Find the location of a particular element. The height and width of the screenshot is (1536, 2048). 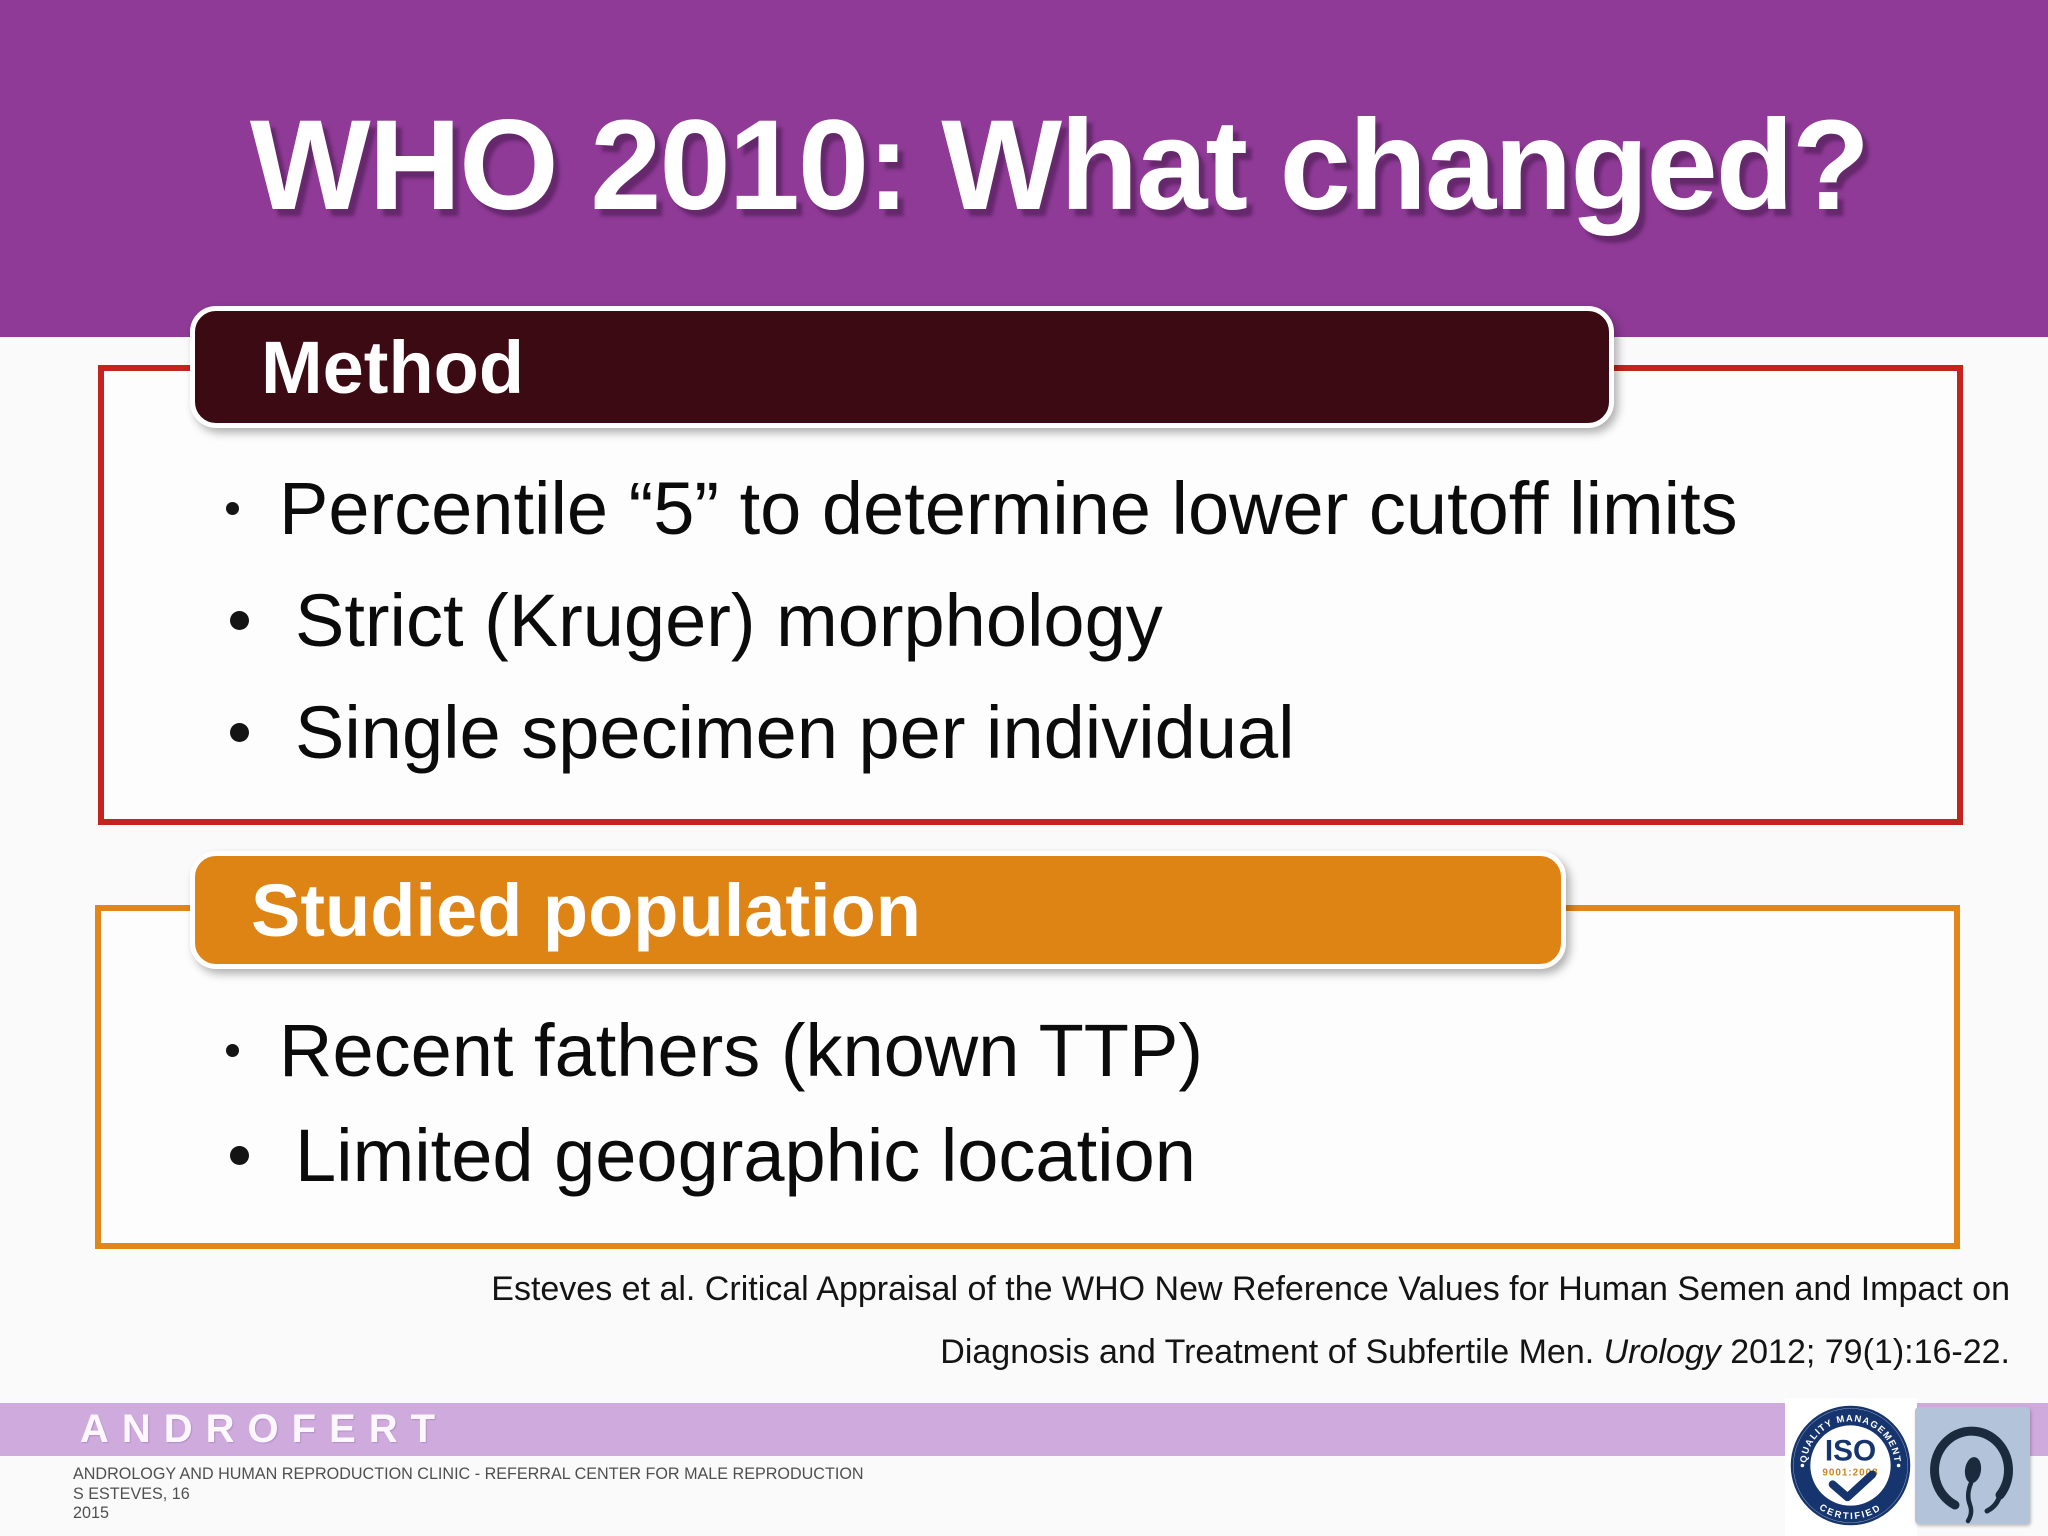

bullet-text: Limited geographic location is located at coordinates (745, 1155).